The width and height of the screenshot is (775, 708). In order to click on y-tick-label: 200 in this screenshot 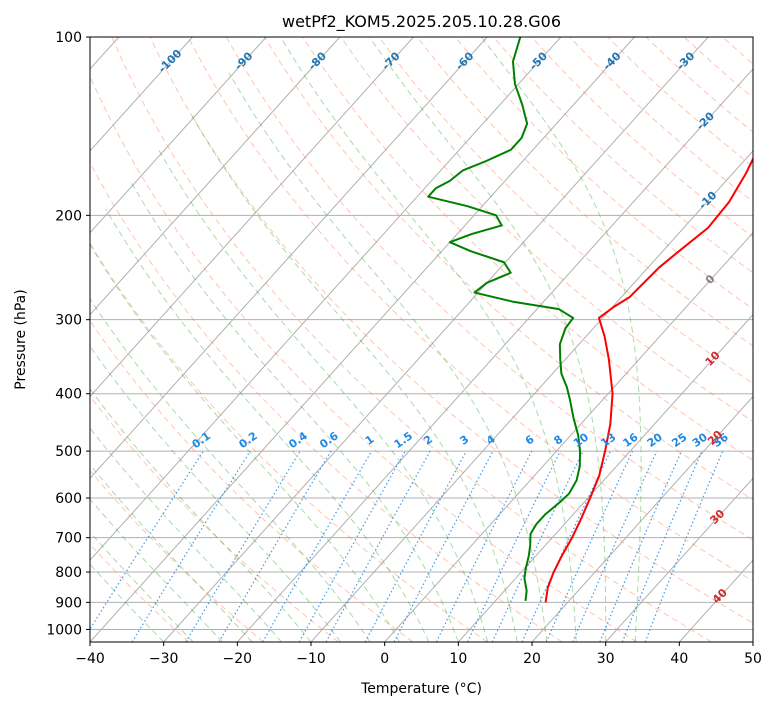, I will do `click(68, 216)`.